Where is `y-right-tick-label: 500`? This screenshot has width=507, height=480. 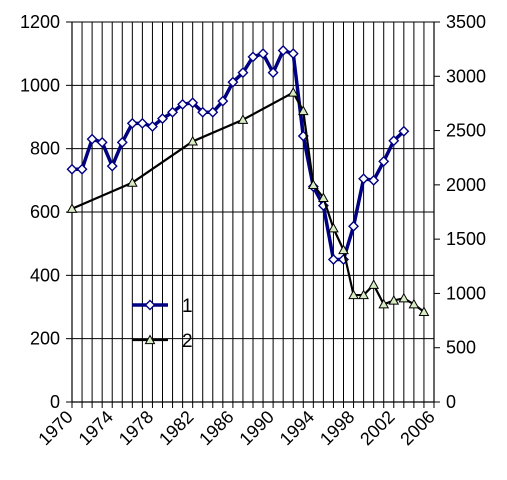
y-right-tick-label: 500 is located at coordinates (461, 348).